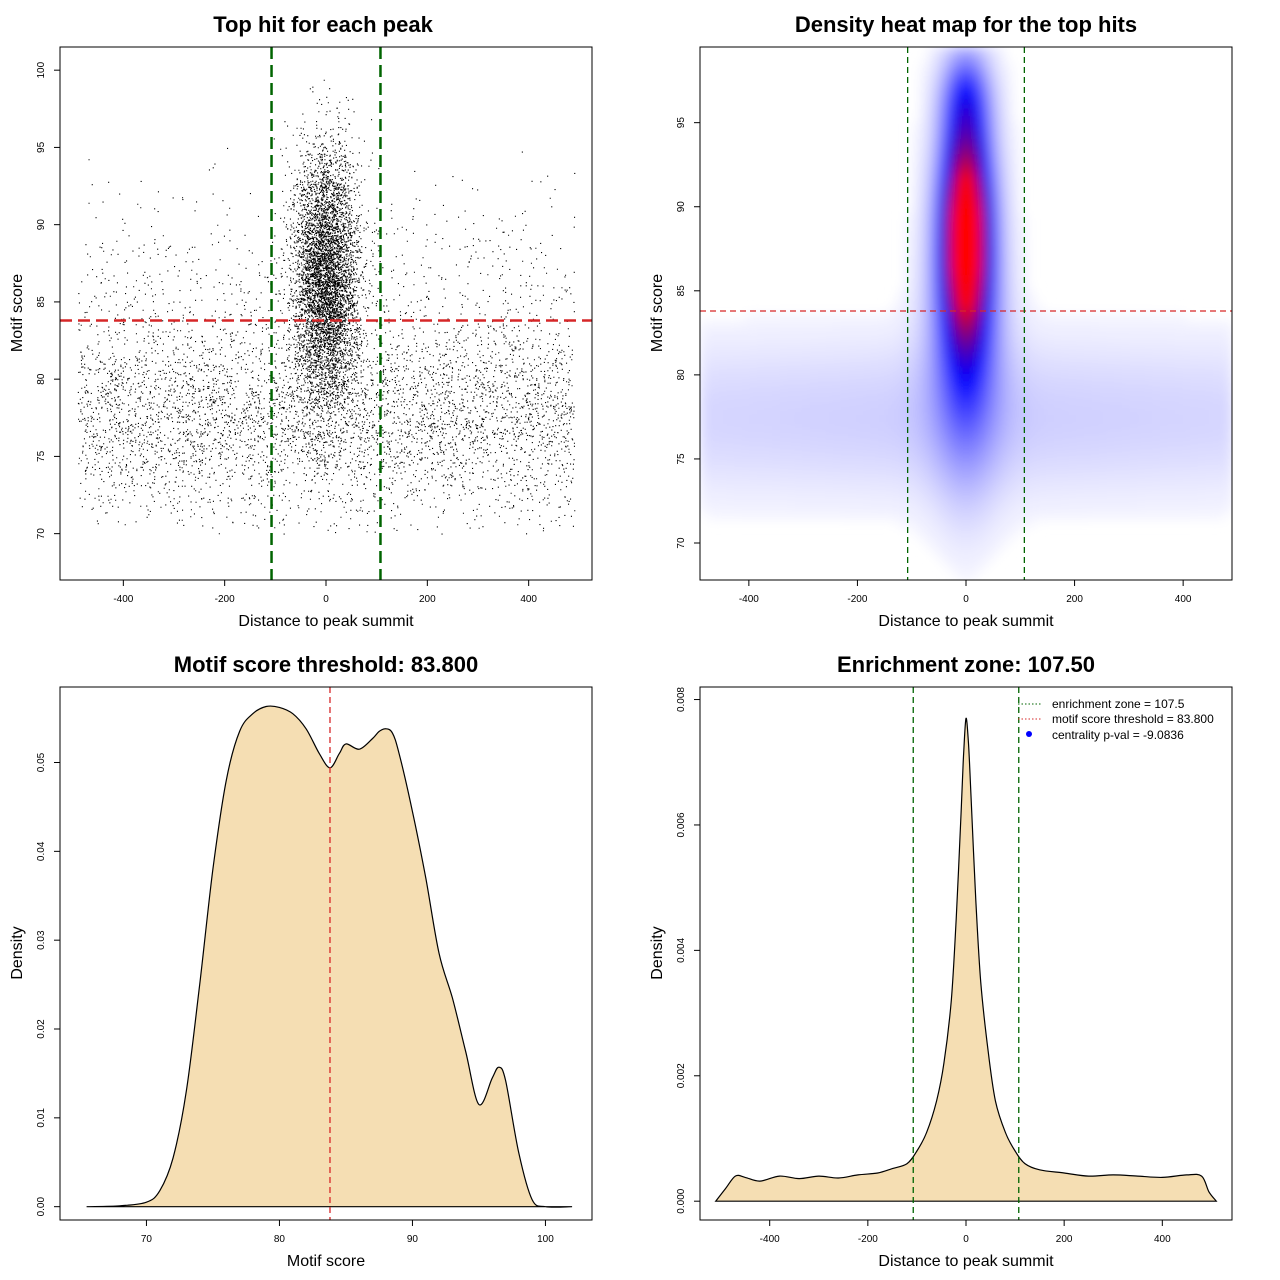 The width and height of the screenshot is (1280, 1280). I want to click on y-tick-label: 0.000, so click(681, 1200).